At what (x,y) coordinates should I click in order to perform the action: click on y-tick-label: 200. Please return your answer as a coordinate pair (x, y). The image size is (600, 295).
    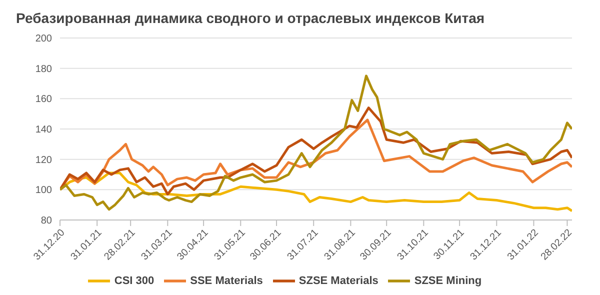
    Looking at the image, I should click on (43, 39).